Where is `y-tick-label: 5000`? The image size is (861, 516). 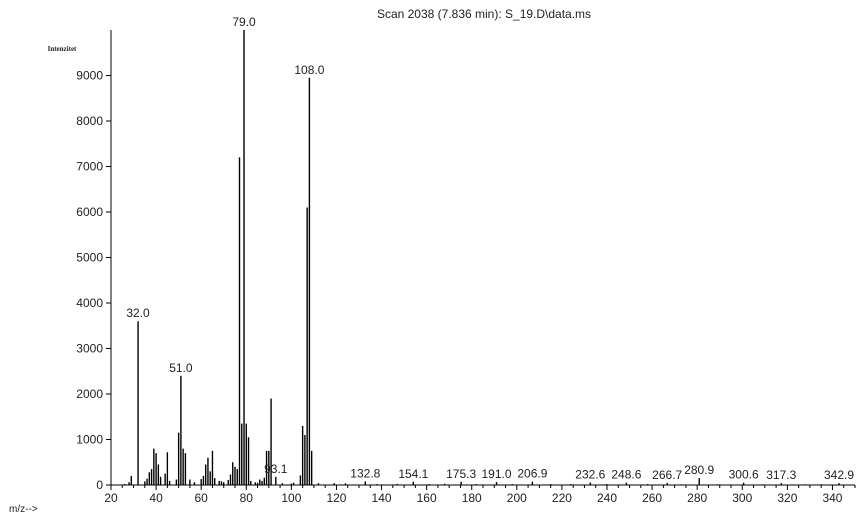 y-tick-label: 5000 is located at coordinates (89, 258).